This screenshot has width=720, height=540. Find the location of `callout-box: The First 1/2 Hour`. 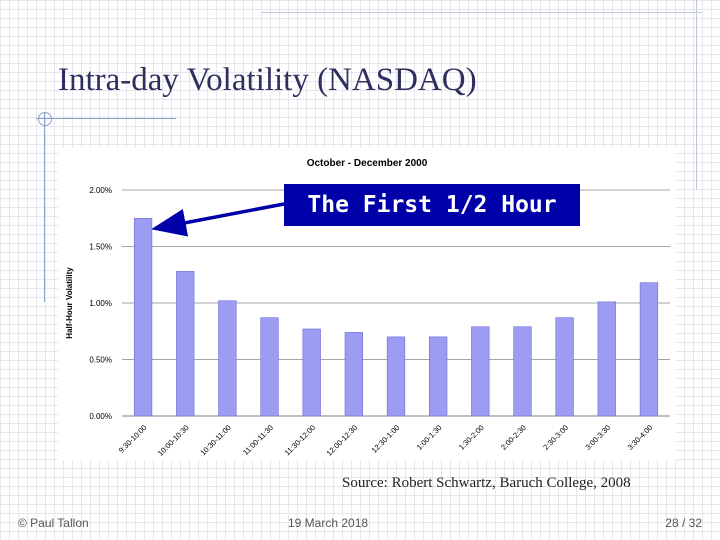

callout-box: The First 1/2 Hour is located at coordinates (432, 205).